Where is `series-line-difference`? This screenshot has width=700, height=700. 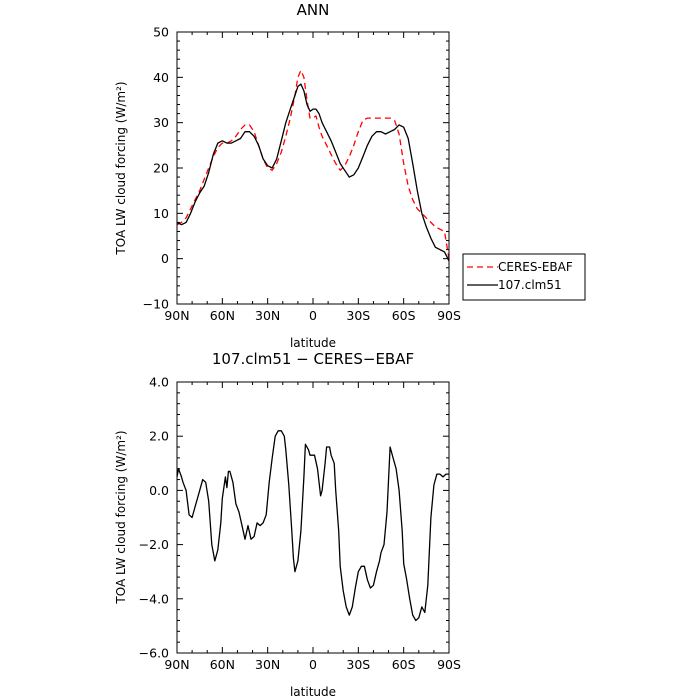 series-line-difference is located at coordinates (312, 526).